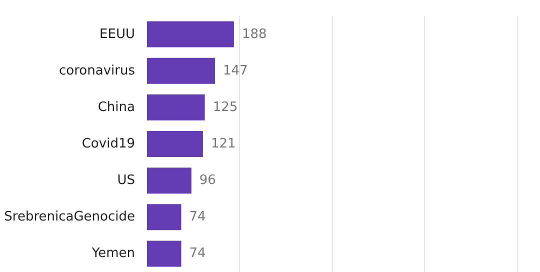 The width and height of the screenshot is (540, 272). What do you see at coordinates (225, 107) in the screenshot?
I see `data-label: 125` at bounding box center [225, 107].